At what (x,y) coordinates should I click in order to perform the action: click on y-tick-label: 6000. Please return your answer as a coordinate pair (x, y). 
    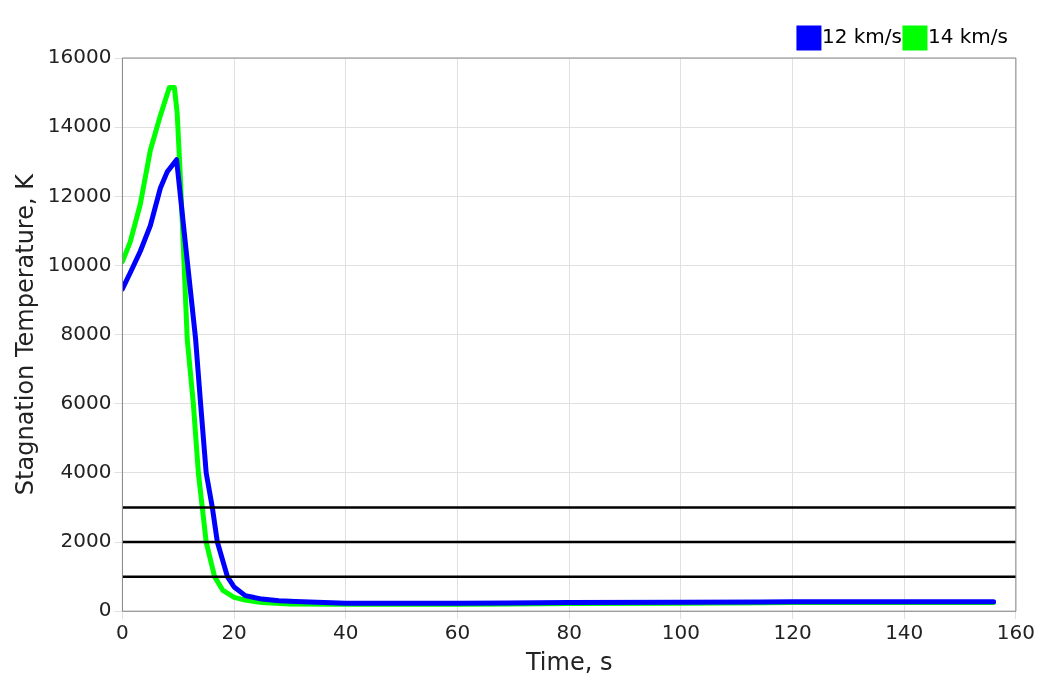
    Looking at the image, I should click on (86, 401).